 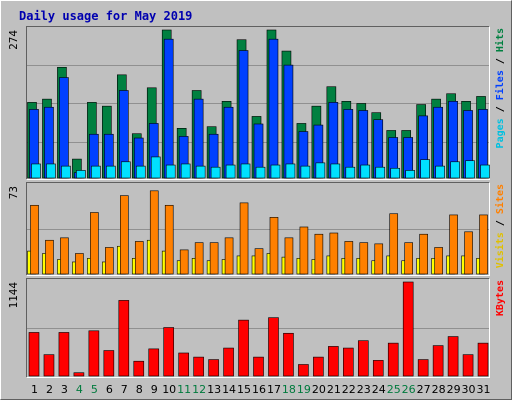 I want to click on x-tick-label-day-19: 19, so click(x=304, y=389).